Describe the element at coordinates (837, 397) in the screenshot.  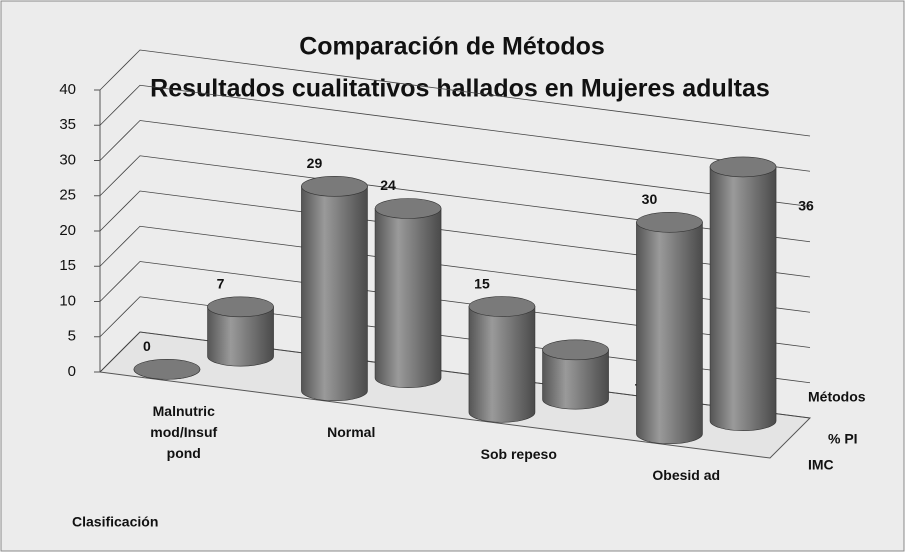
I see `depth-axis-title: Métodos` at that location.